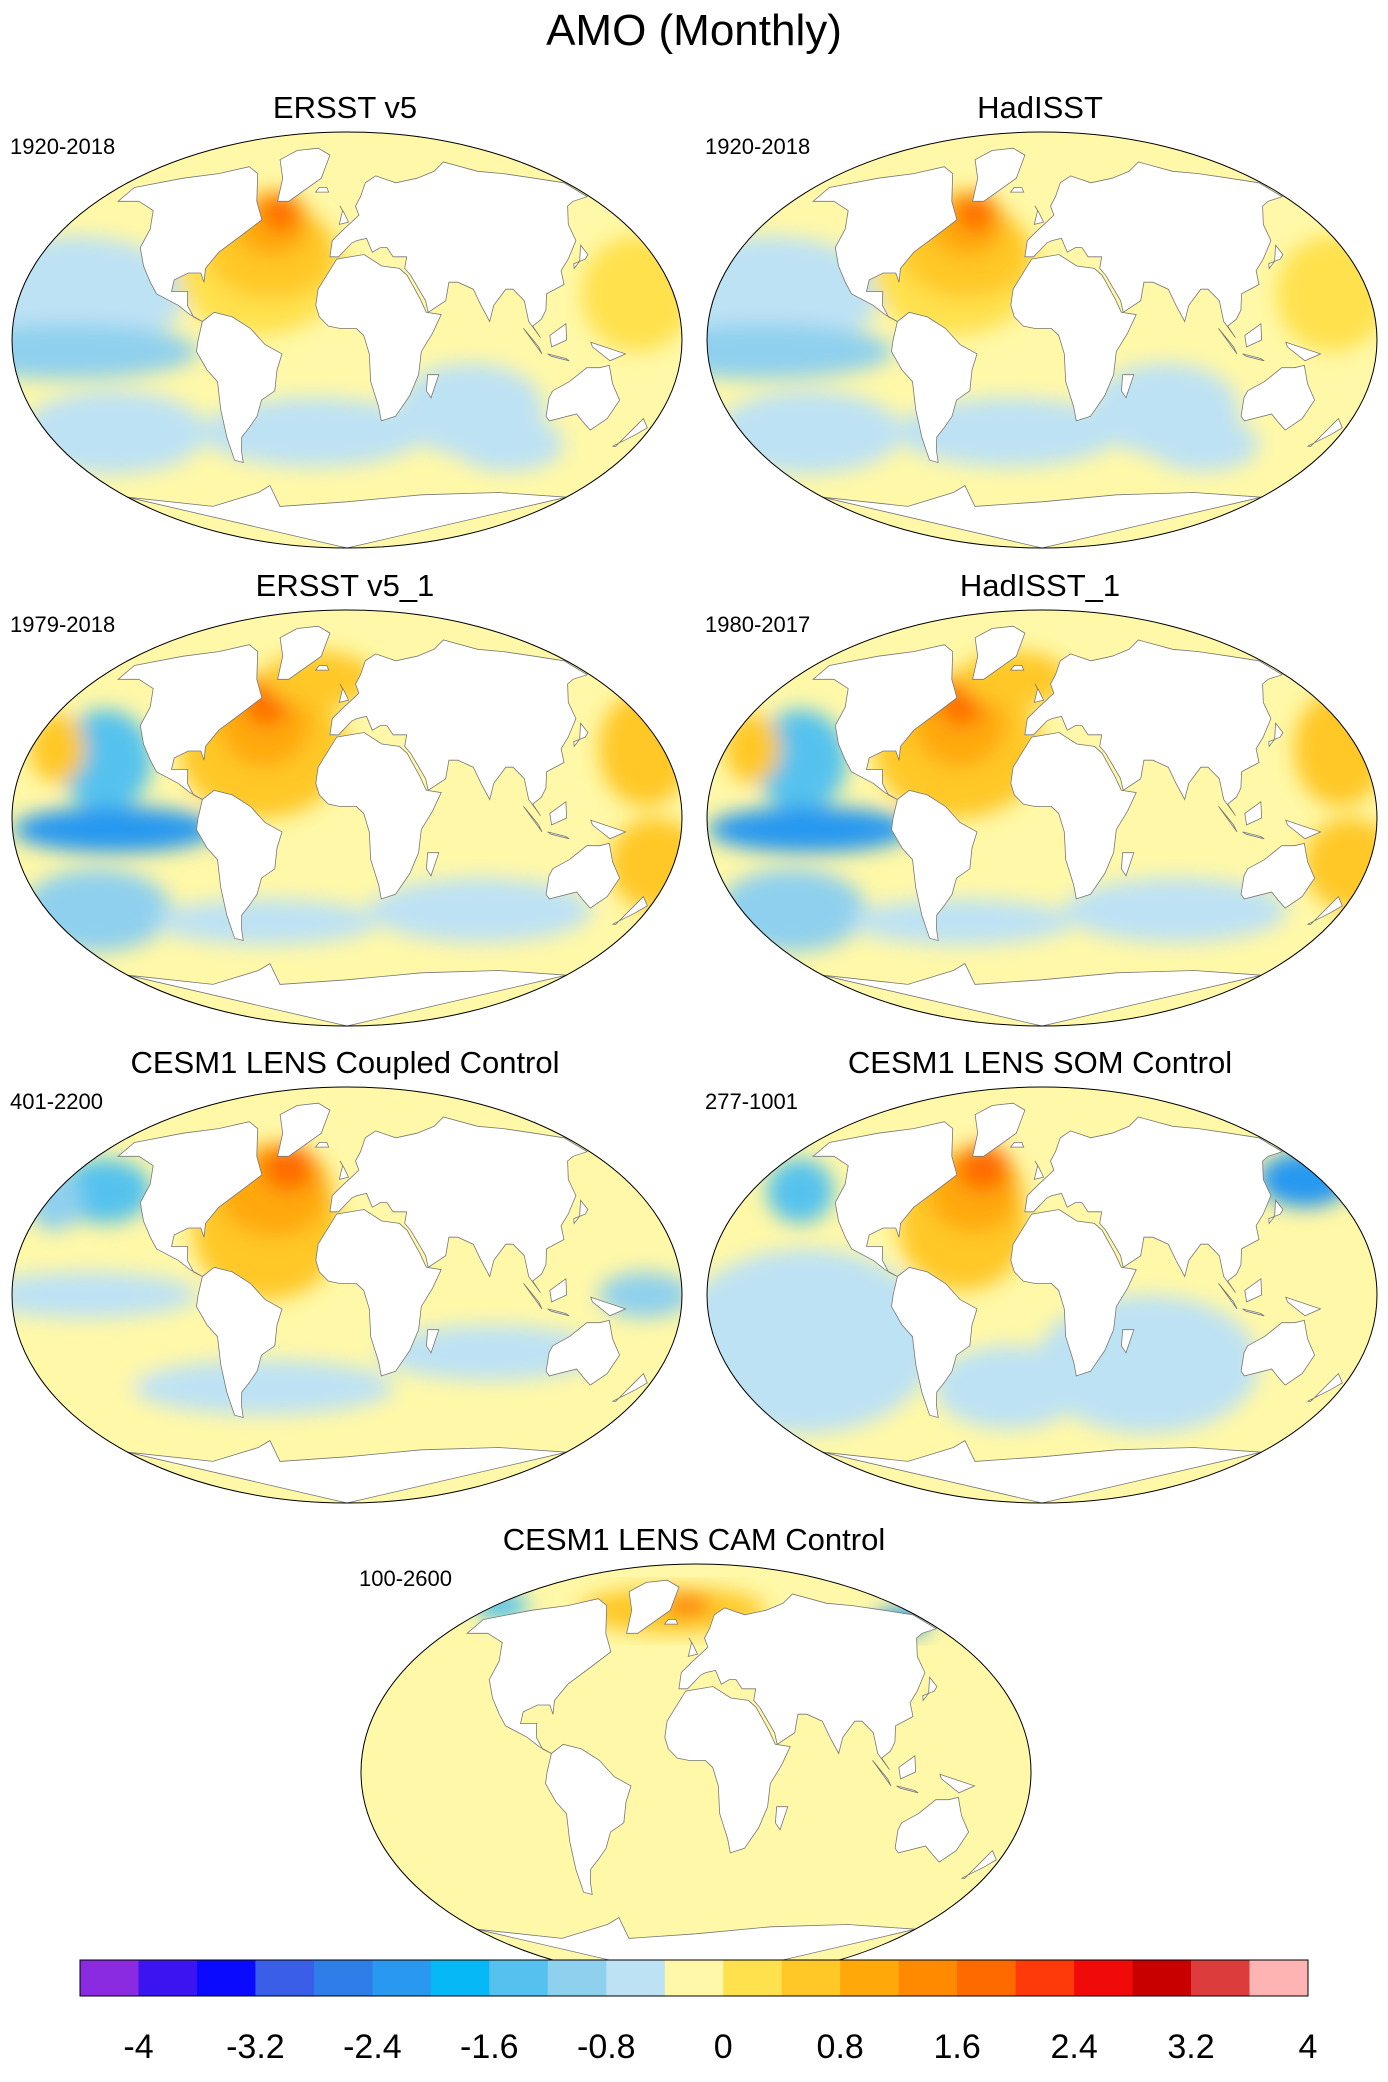 The width and height of the screenshot is (1388, 2082). Describe the element at coordinates (694, 30) in the screenshot. I see `figure-title: AMO (Monthly)` at that location.